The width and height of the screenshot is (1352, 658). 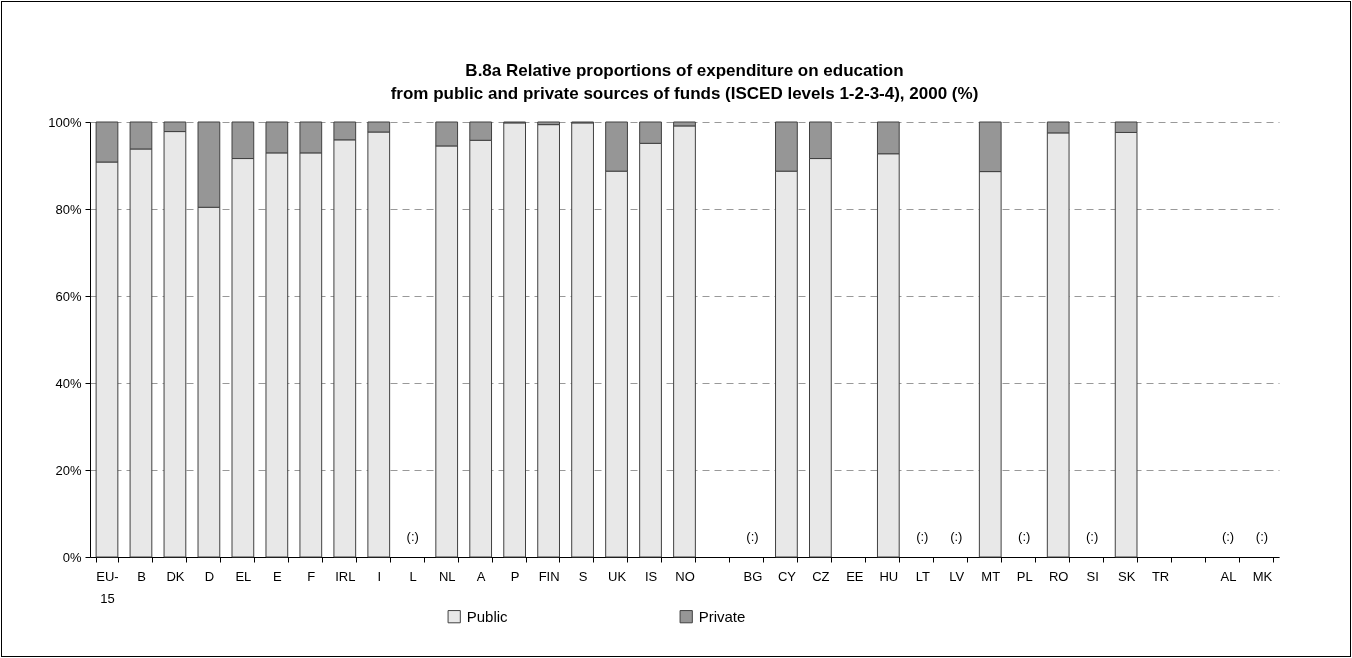 I want to click on y-tick-label: 100%, so click(x=65, y=122).